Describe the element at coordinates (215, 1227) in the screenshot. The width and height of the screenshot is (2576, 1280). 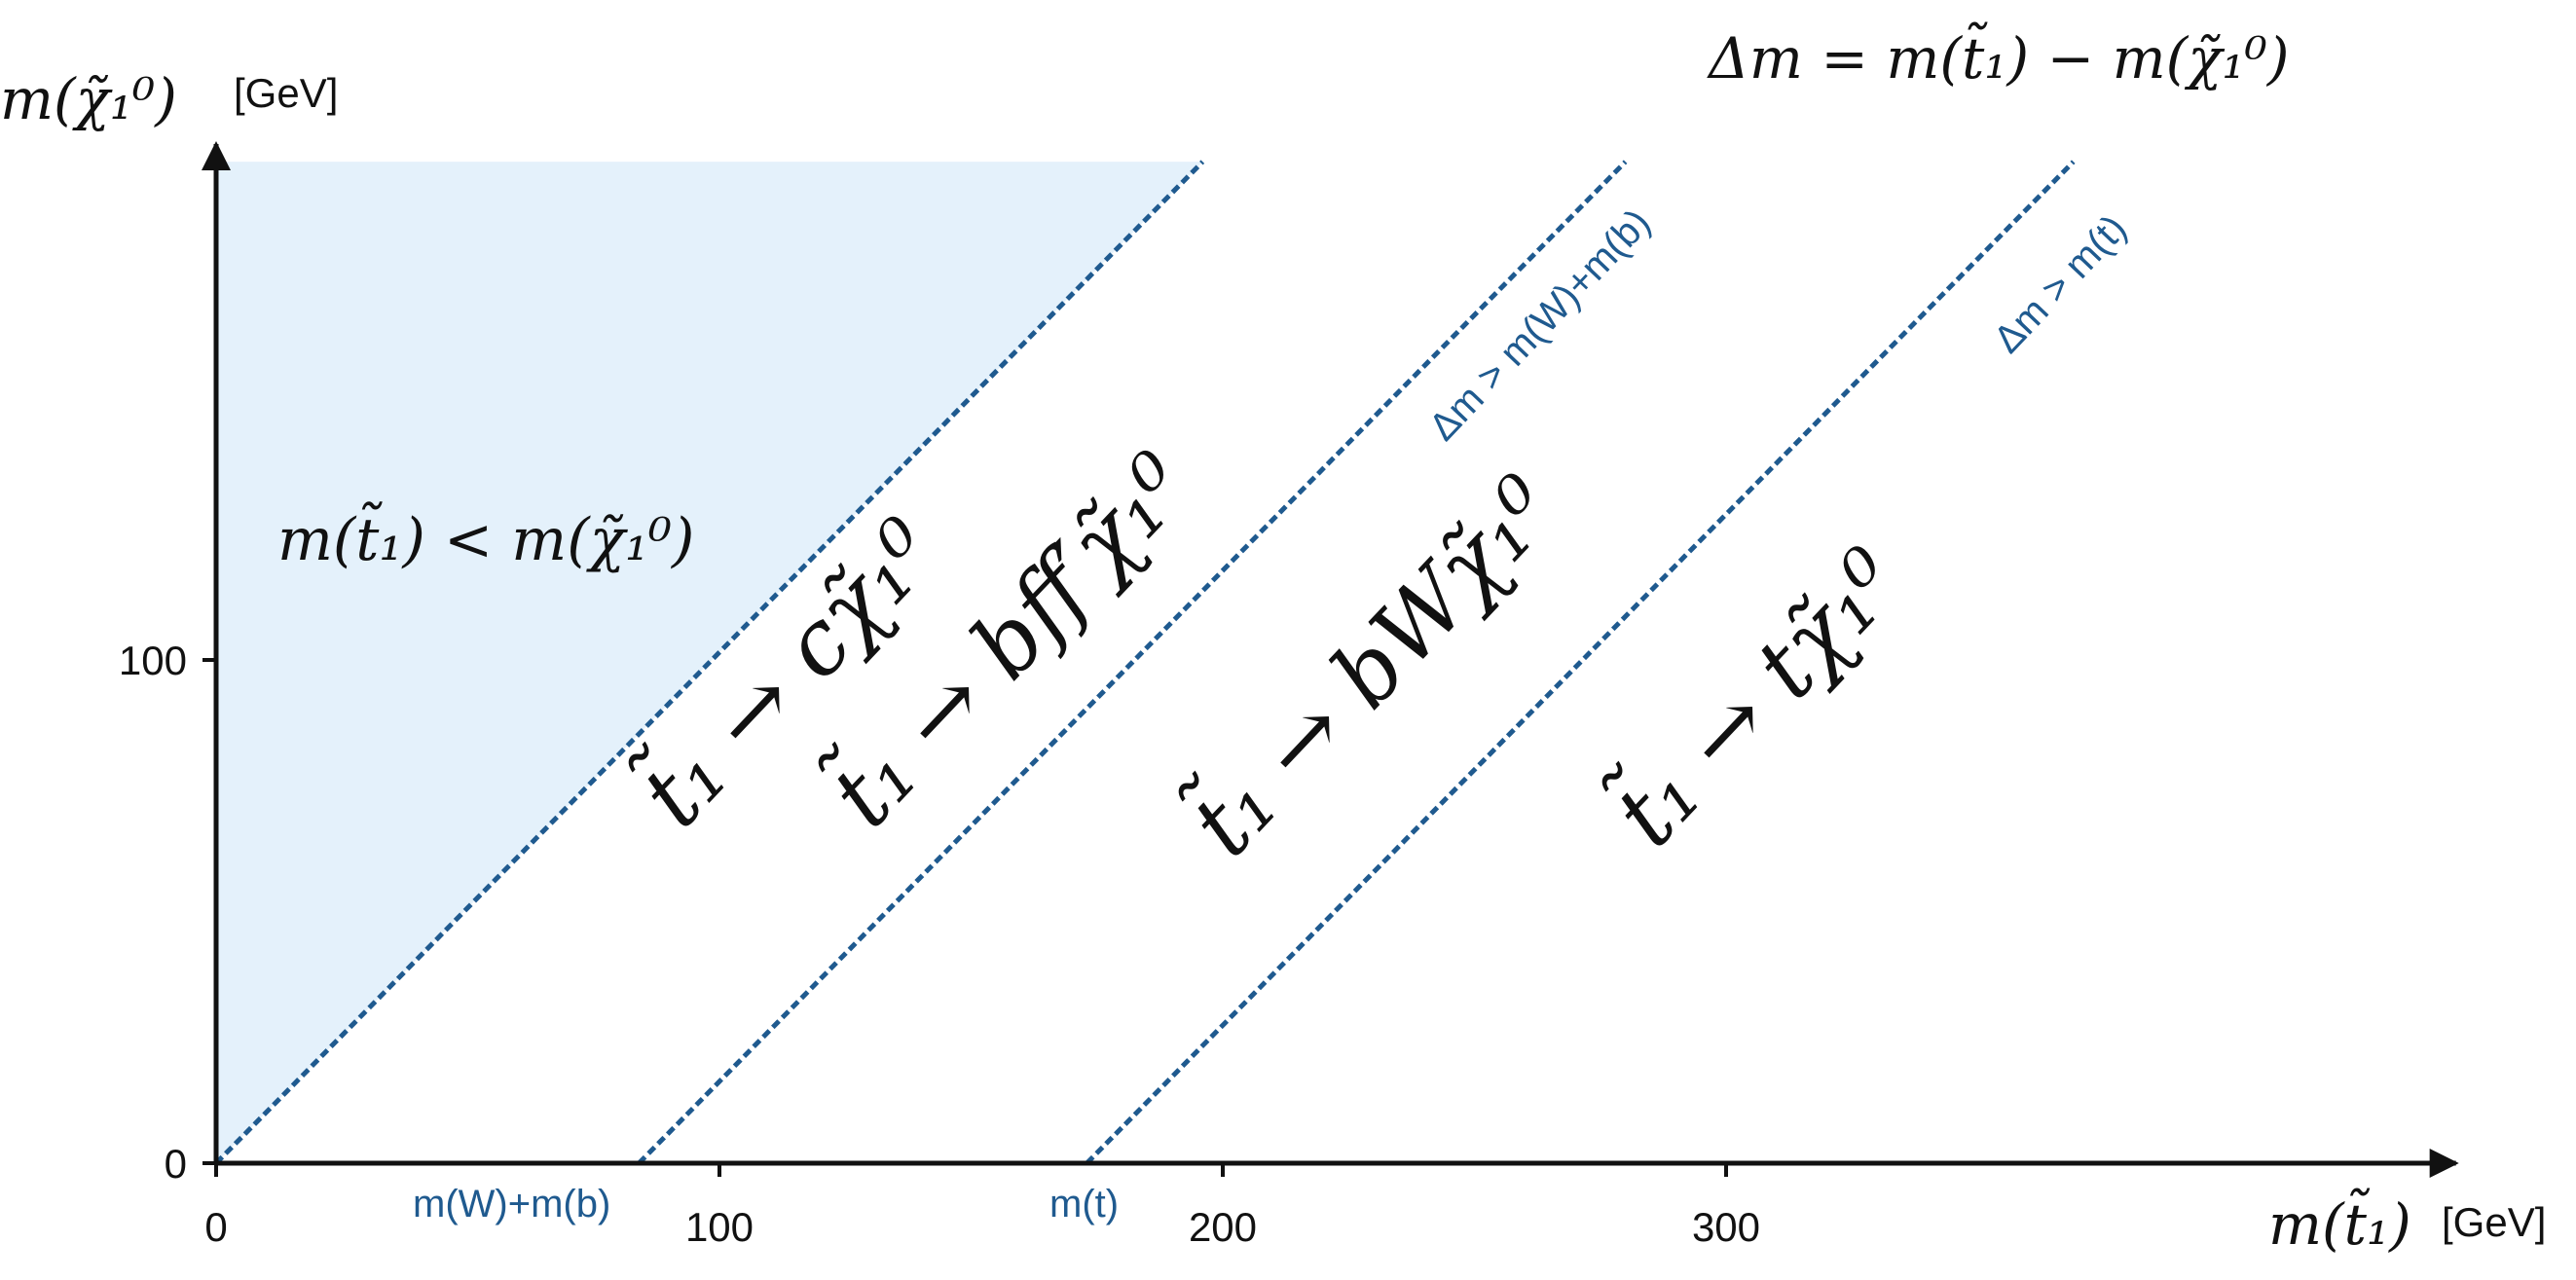
I see `x-tick-label: 0` at that location.